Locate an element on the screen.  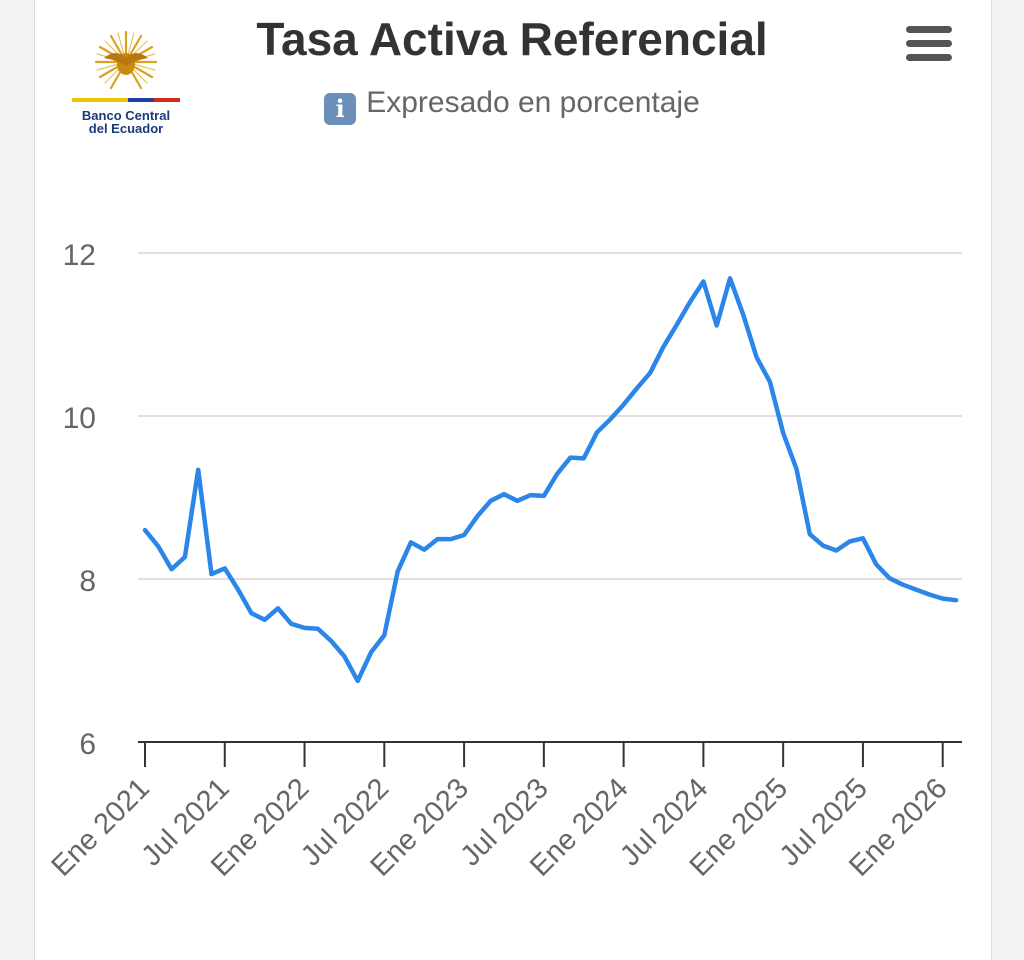
subtitle-text: Expresado en porcentaje is located at coordinates (533, 102).